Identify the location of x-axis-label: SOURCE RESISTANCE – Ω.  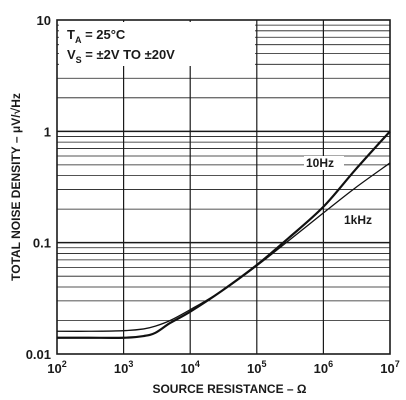
(229, 389).